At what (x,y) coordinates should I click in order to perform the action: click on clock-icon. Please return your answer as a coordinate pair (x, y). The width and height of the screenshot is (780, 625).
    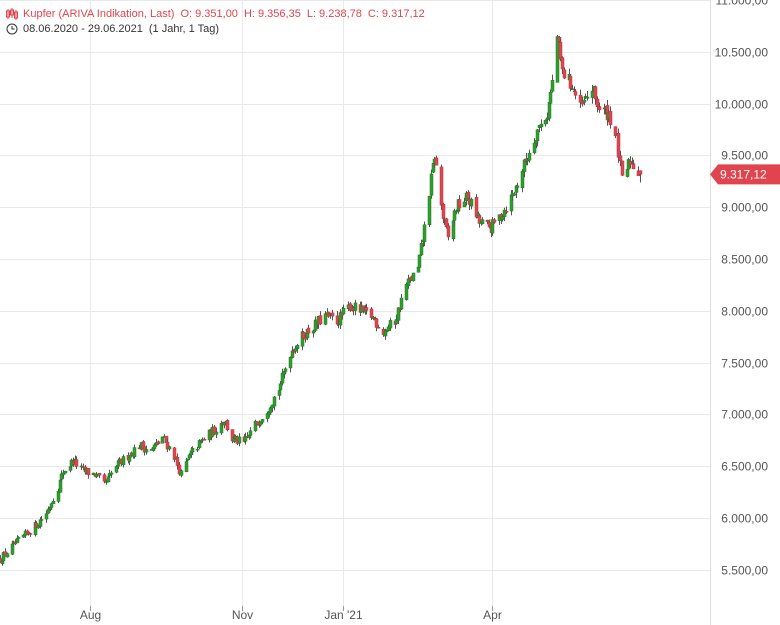
    Looking at the image, I should click on (12, 28).